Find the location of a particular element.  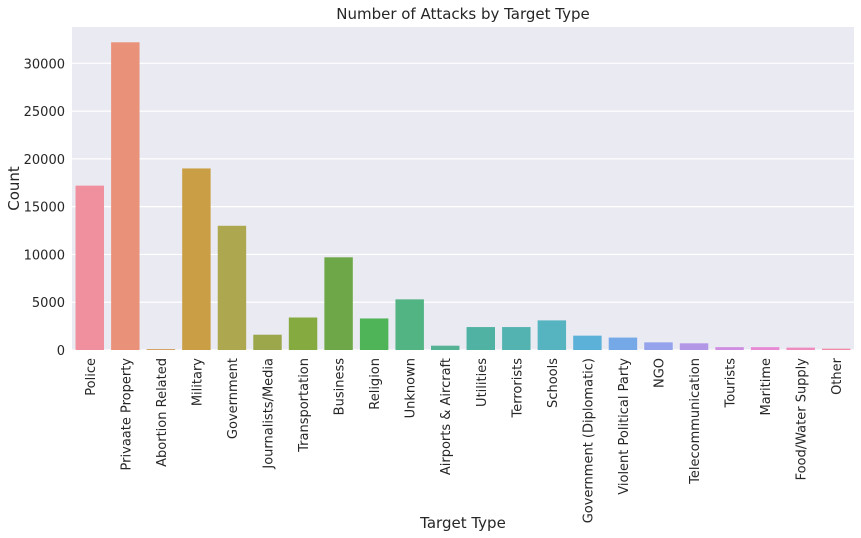

x-tick-label: Maritime is located at coordinates (766, 387).